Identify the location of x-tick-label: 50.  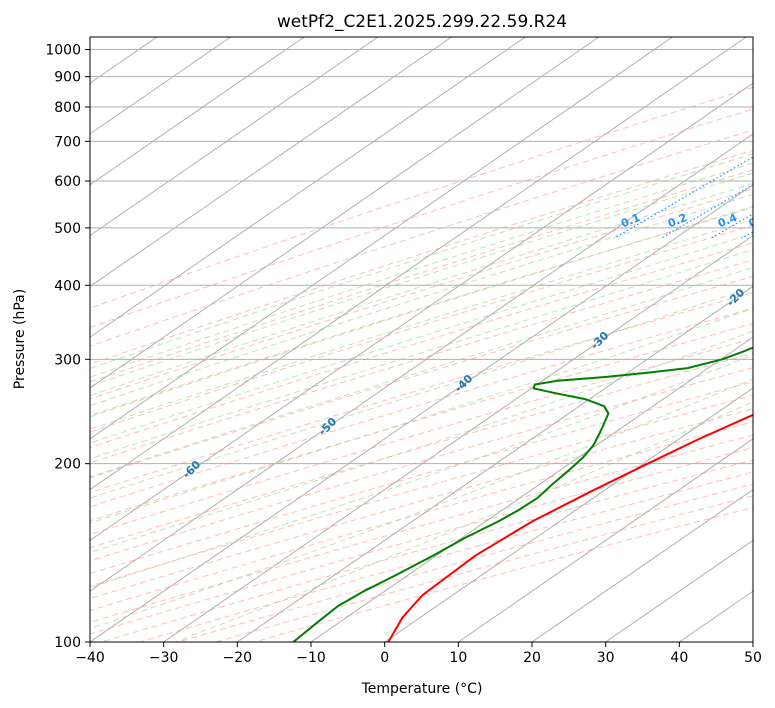
(753, 658).